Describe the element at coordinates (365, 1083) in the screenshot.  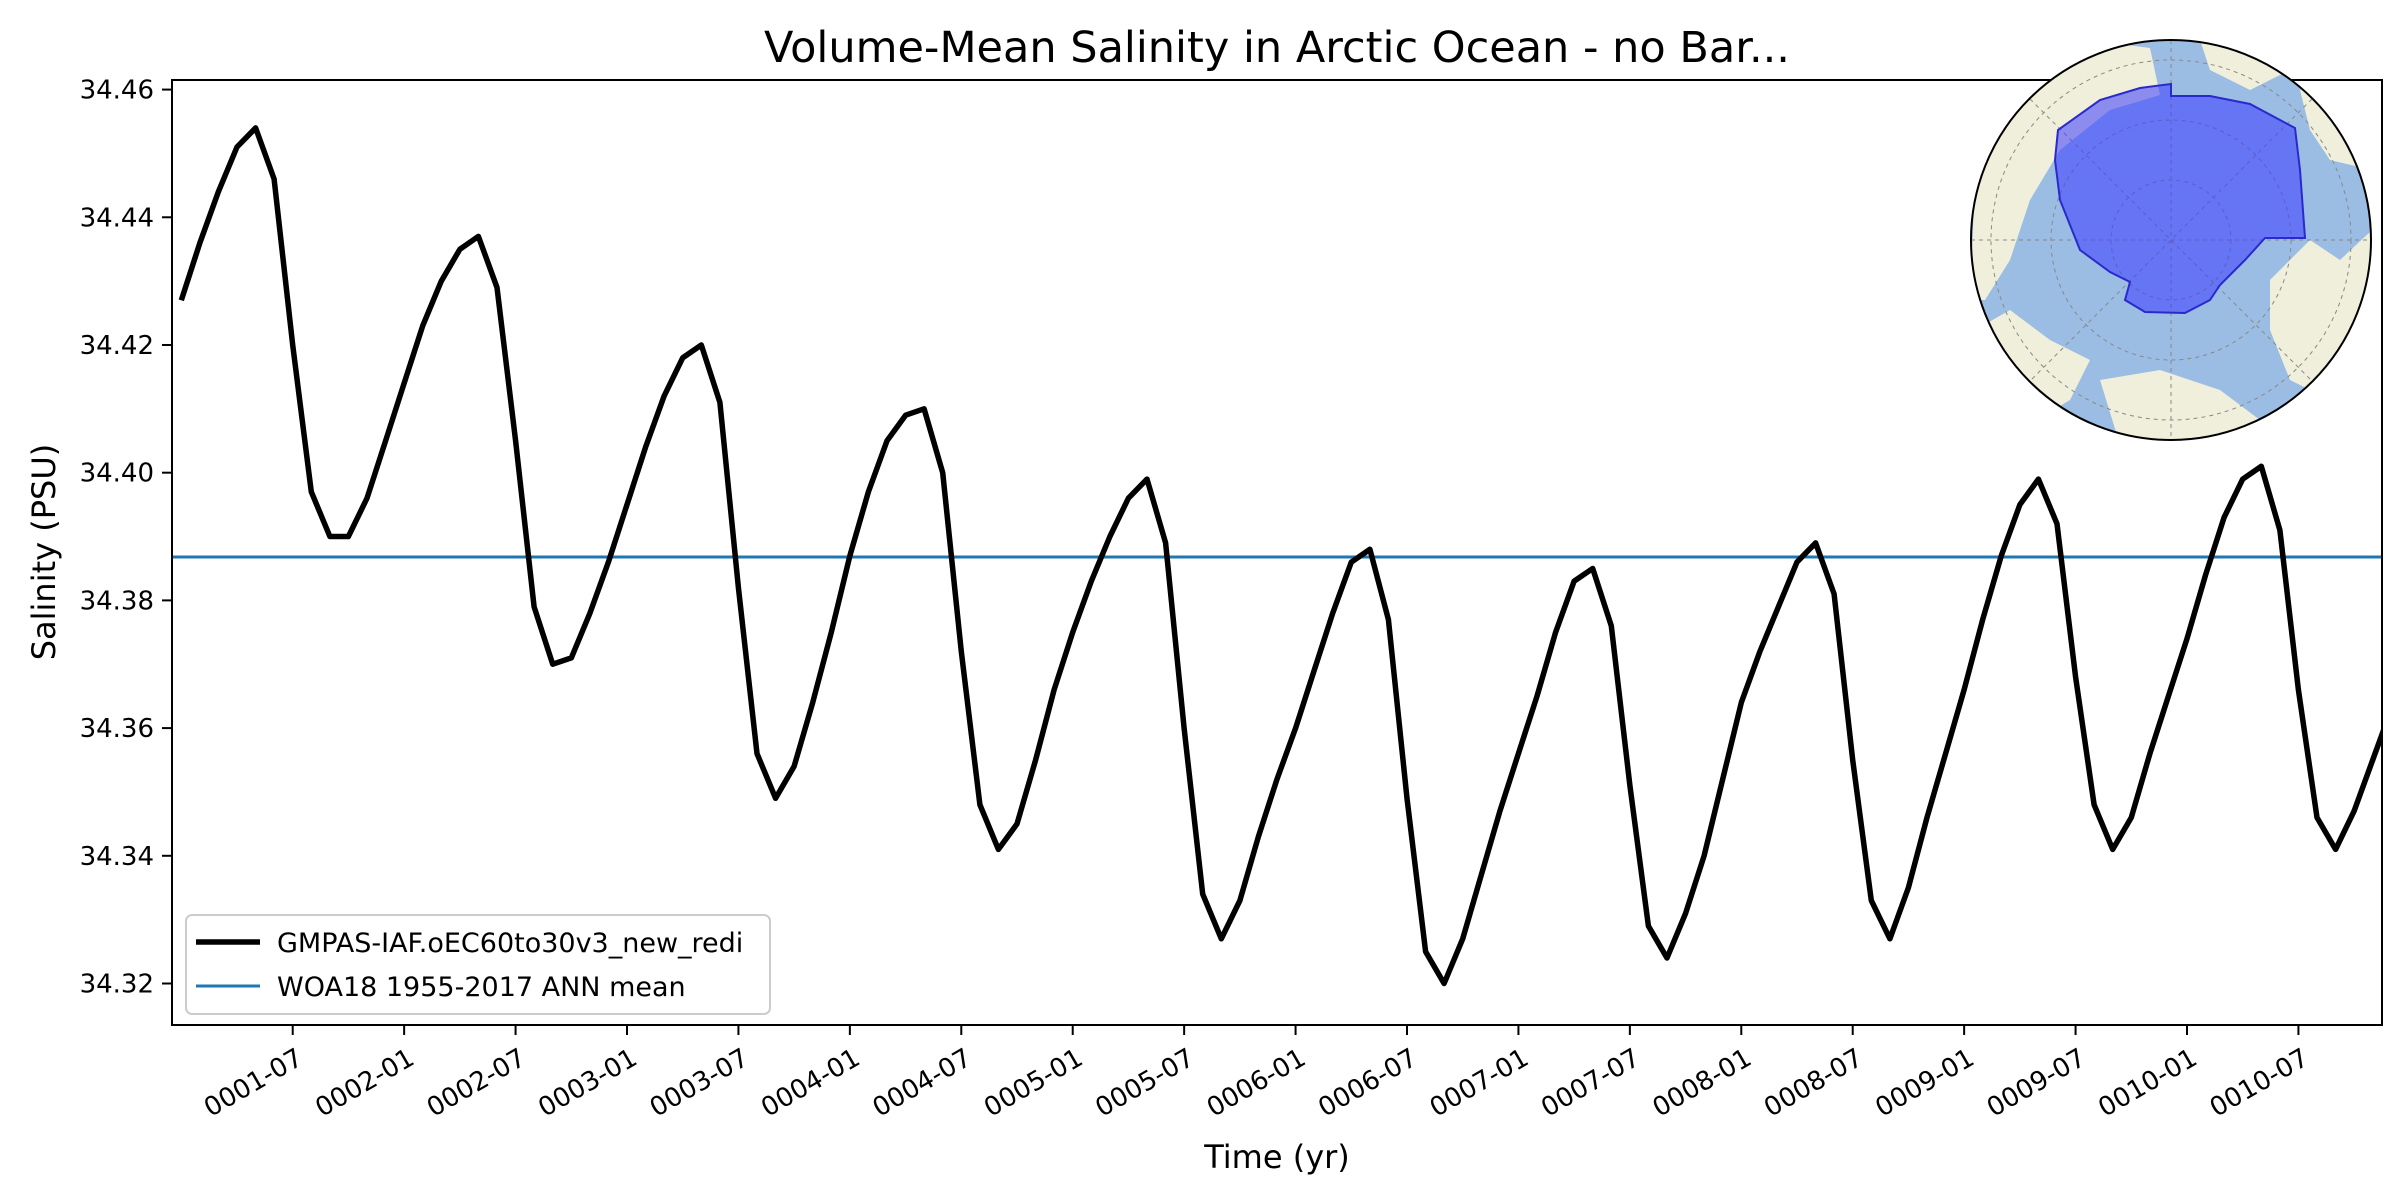
I see `x-tick-label: 0002-01` at that location.